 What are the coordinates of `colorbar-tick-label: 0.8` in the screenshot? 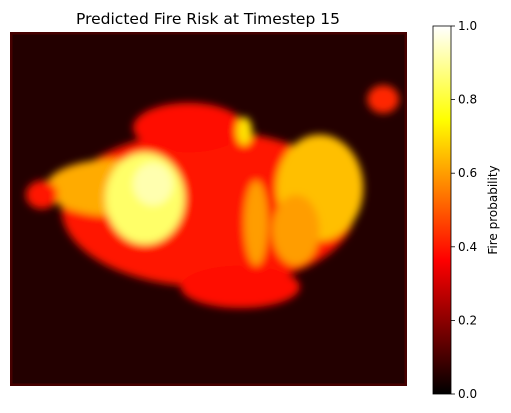 It's located at (467, 100).